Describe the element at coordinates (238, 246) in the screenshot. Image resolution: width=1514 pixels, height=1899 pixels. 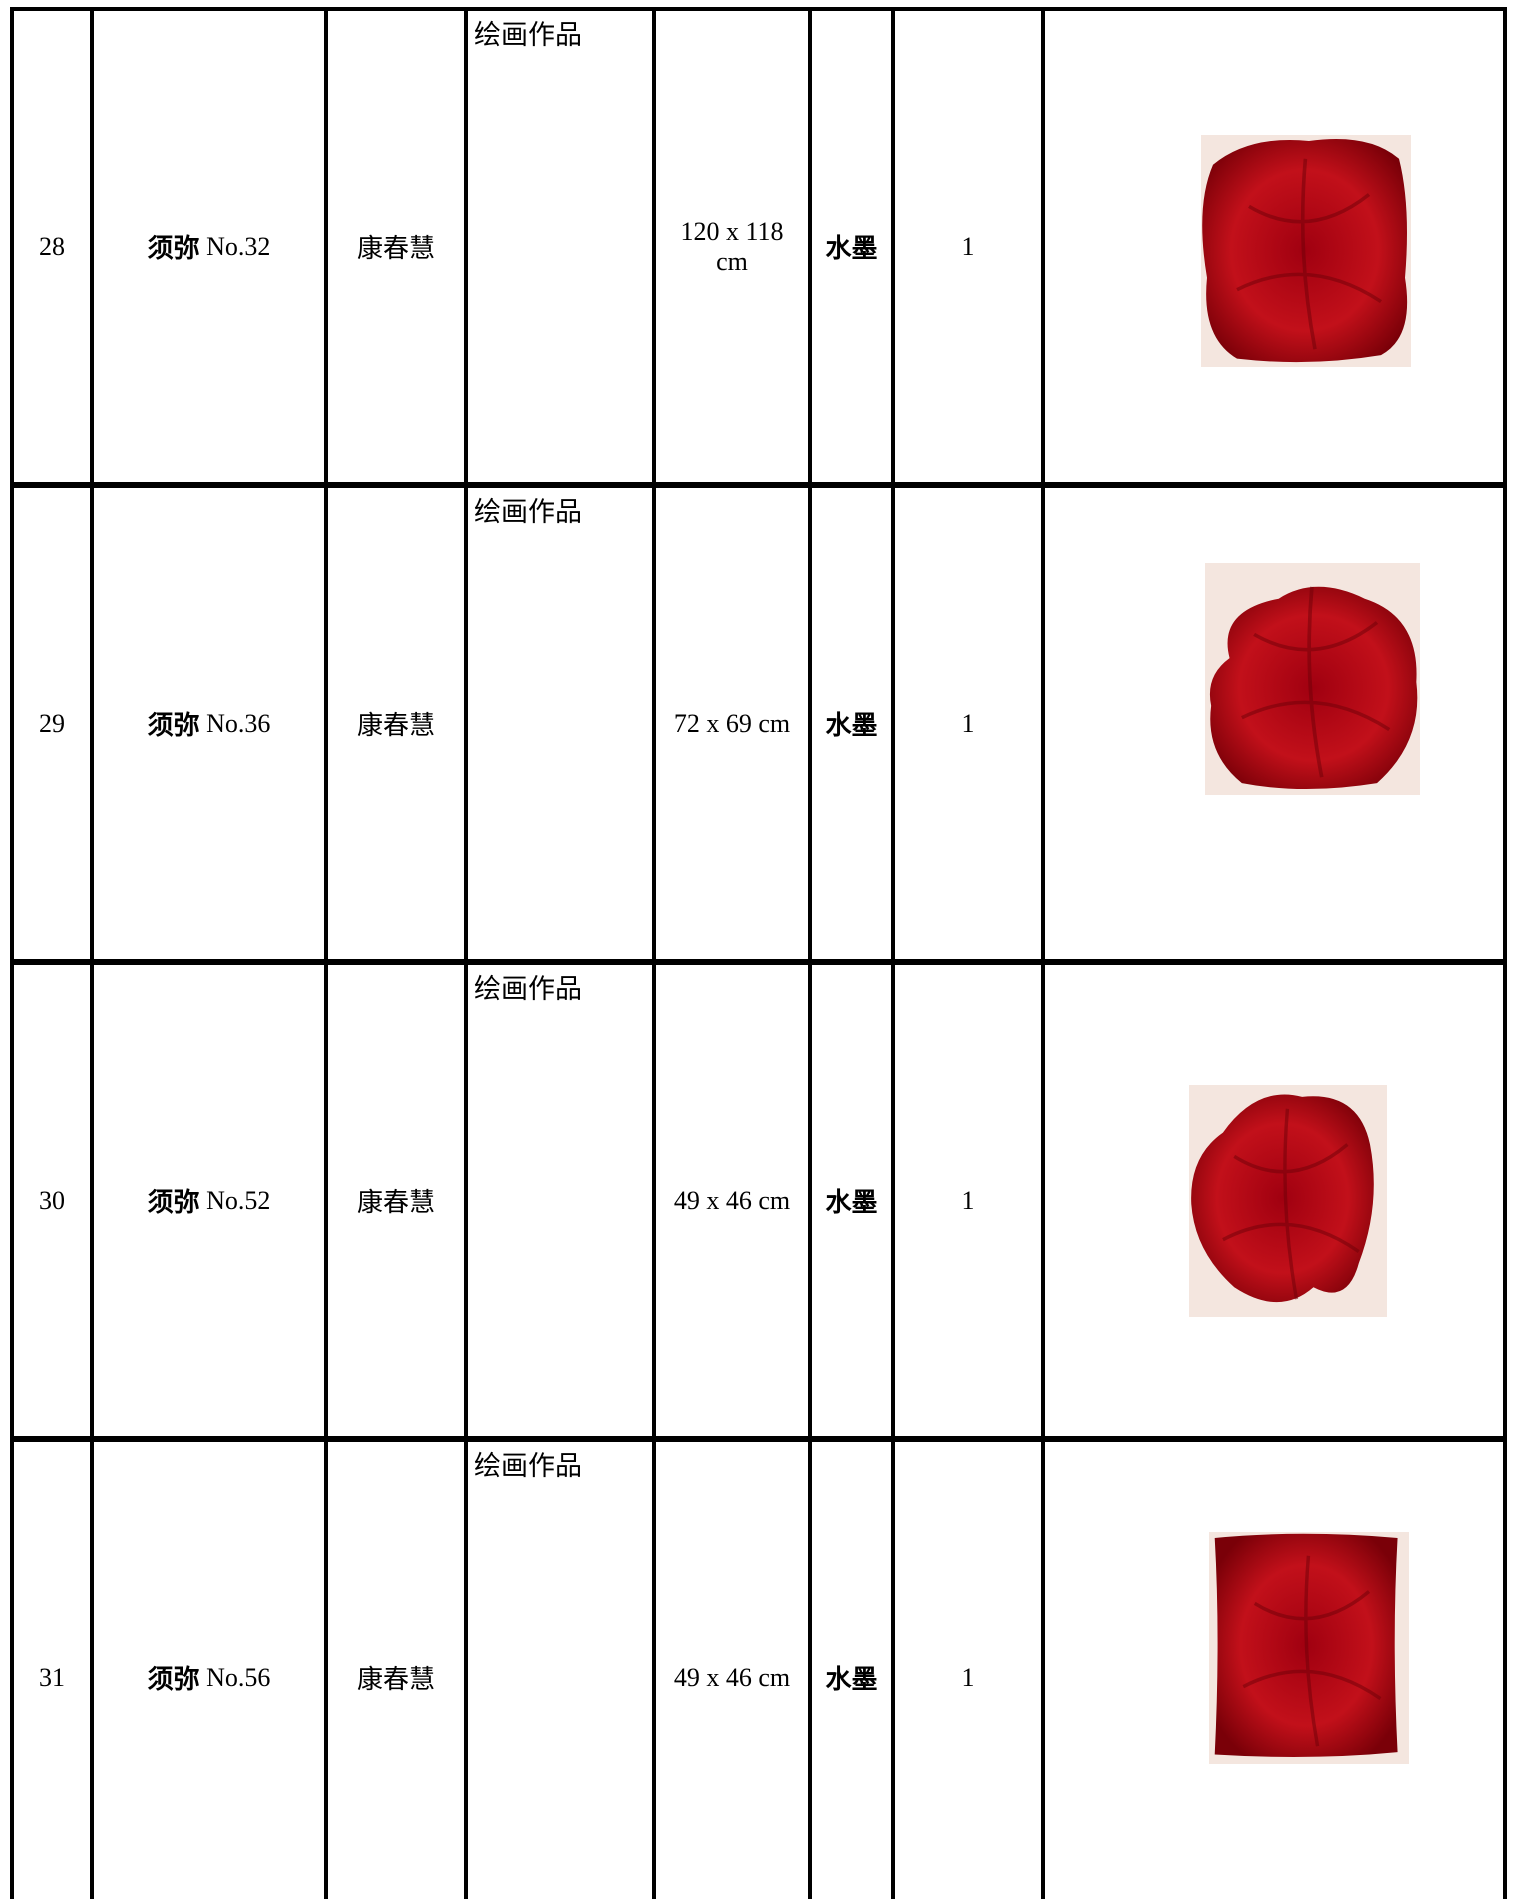
I see `title-no: No.32` at that location.